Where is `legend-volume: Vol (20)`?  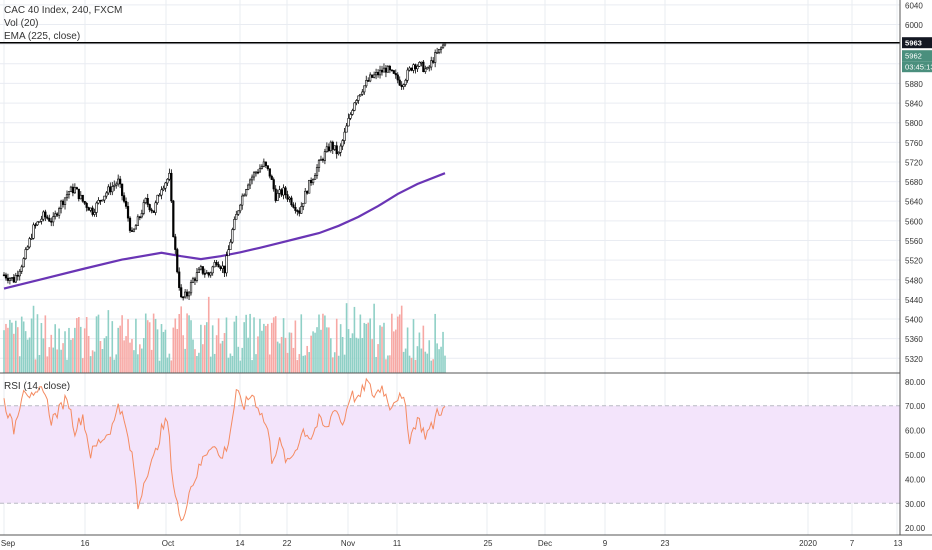
legend-volume: Vol (20) is located at coordinates (21, 23).